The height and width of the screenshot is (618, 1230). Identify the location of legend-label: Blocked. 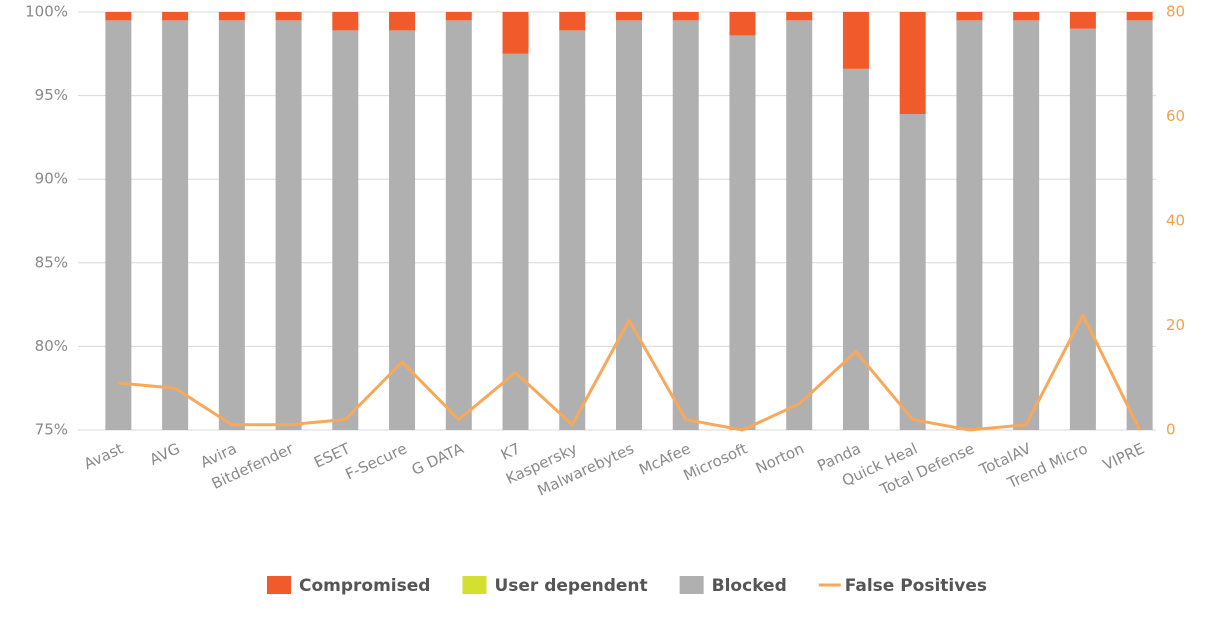
(749, 586).